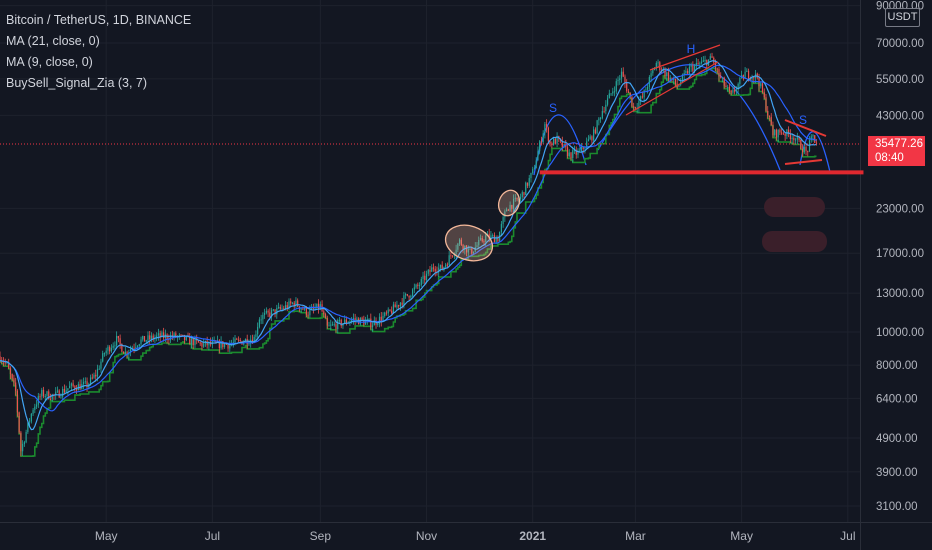 This screenshot has width=932, height=550. I want to click on ma21-legend: MA (21, close, 0), so click(53, 41).